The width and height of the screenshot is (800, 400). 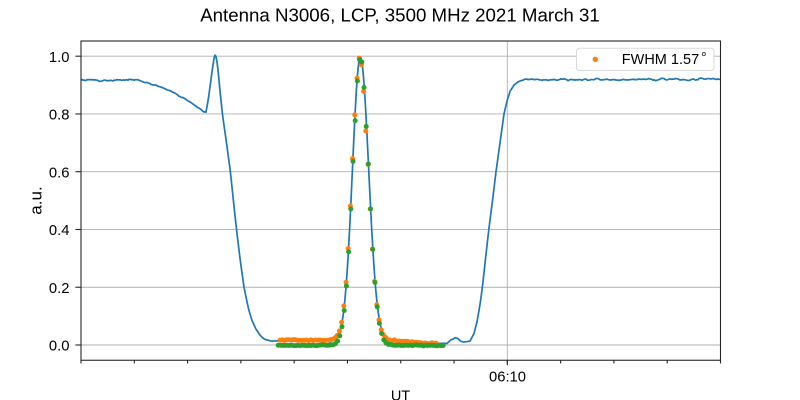 What do you see at coordinates (59, 58) in the screenshot?
I see `svg-text: 1.0` at bounding box center [59, 58].